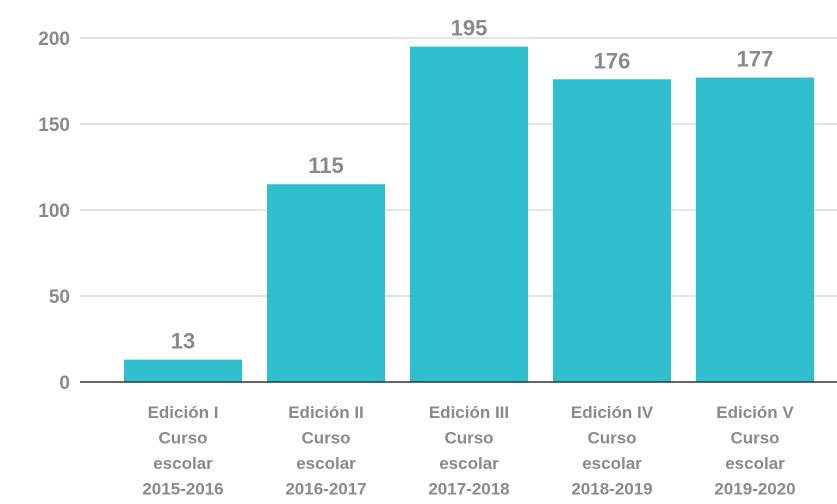 The width and height of the screenshot is (837, 504). I want to click on x-category-label-line: Edición IV, so click(612, 412).